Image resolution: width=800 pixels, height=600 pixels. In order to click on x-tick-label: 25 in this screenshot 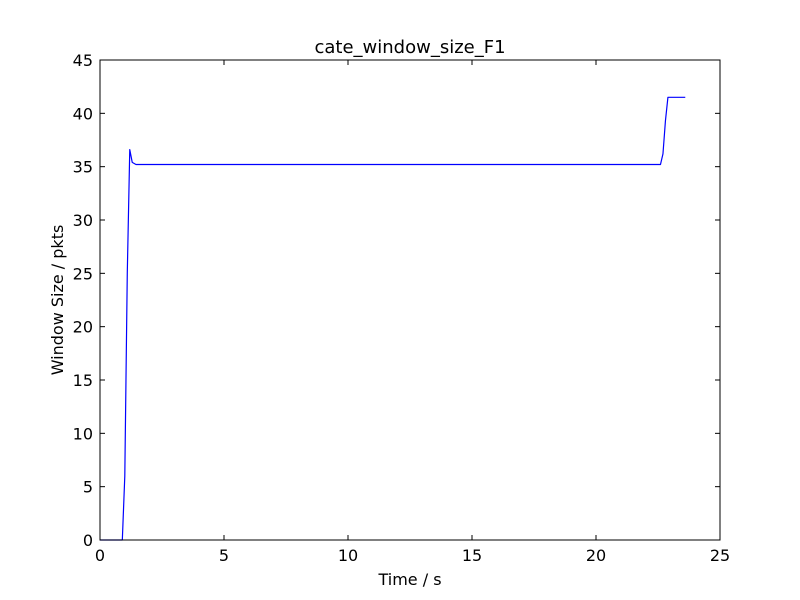, I will do `click(720, 555)`.